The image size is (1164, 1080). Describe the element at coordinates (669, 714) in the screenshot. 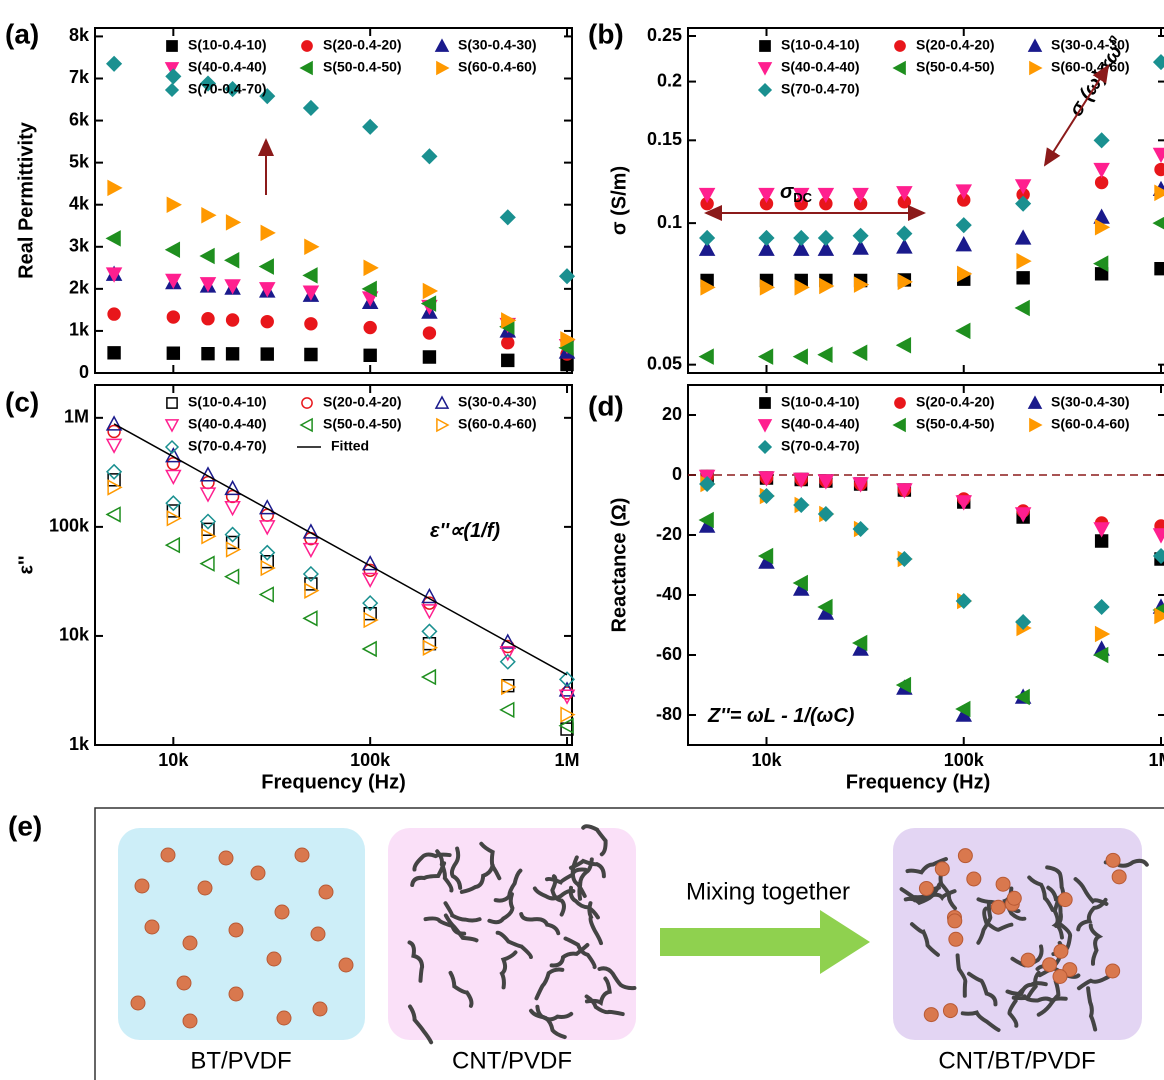

I see `y-tick-label: -80` at that location.